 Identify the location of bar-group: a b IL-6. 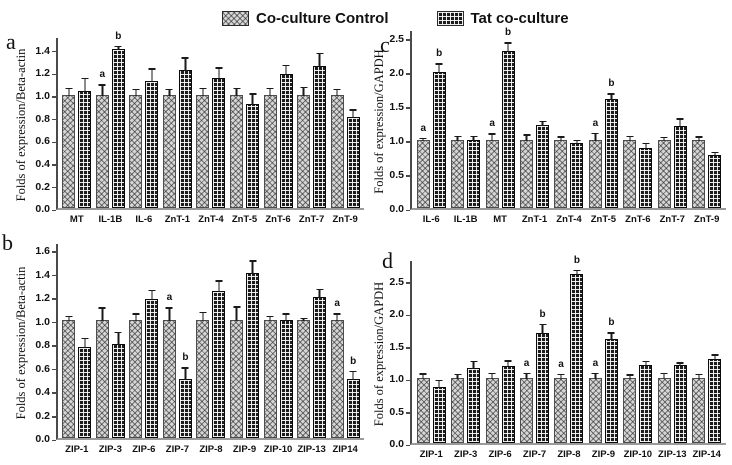
(431, 128).